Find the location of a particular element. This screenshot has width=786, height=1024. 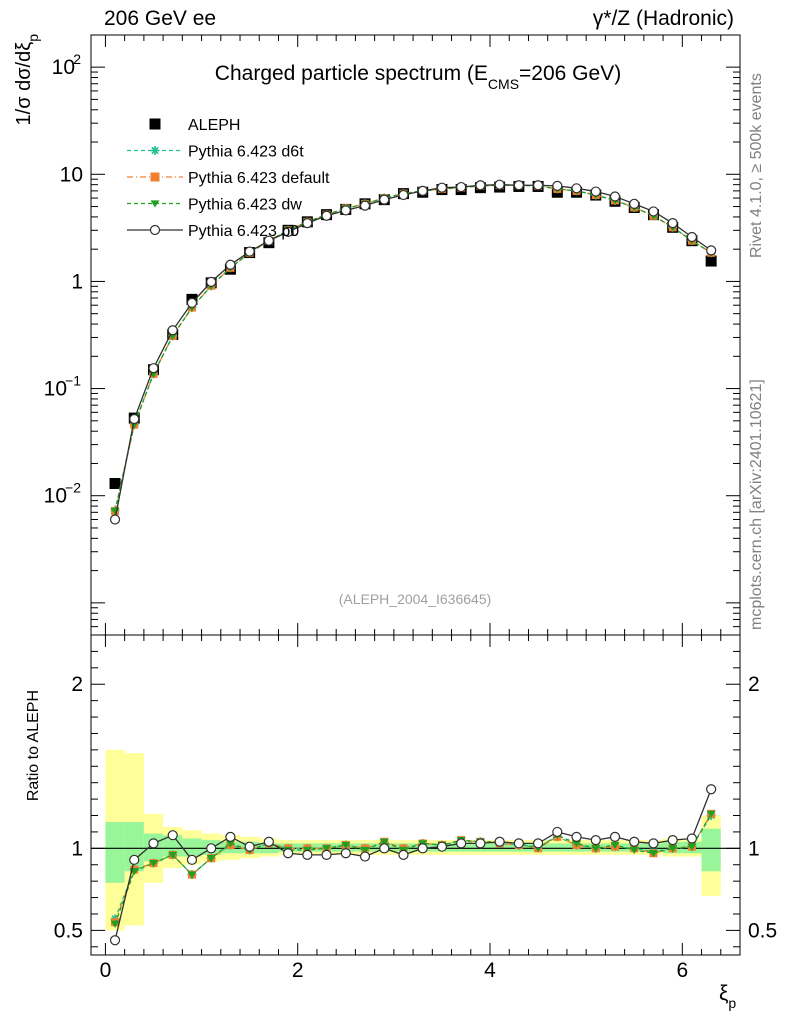

ratio-uncertainty-bands is located at coordinates (415, 840).